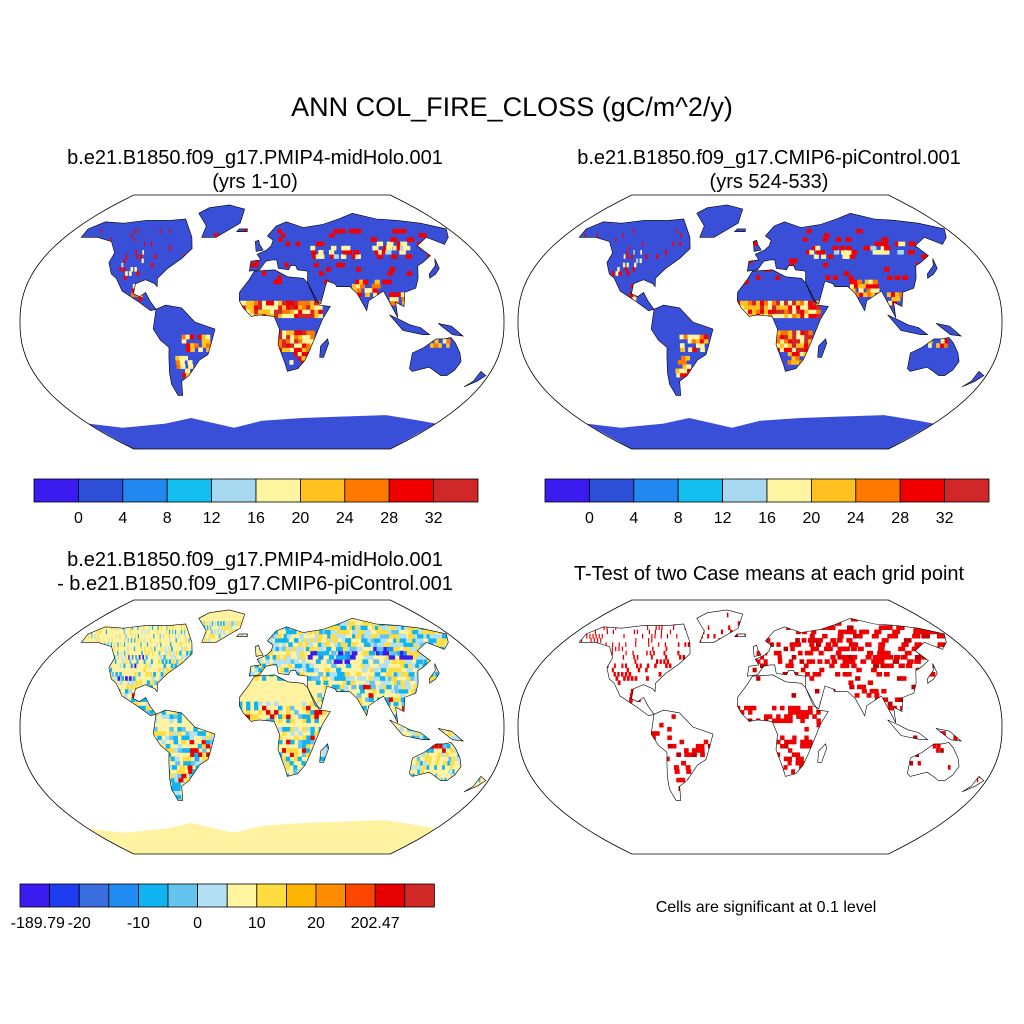 The height and width of the screenshot is (1024, 1024). I want to click on picontrol-coast-africa, so click(782, 320).